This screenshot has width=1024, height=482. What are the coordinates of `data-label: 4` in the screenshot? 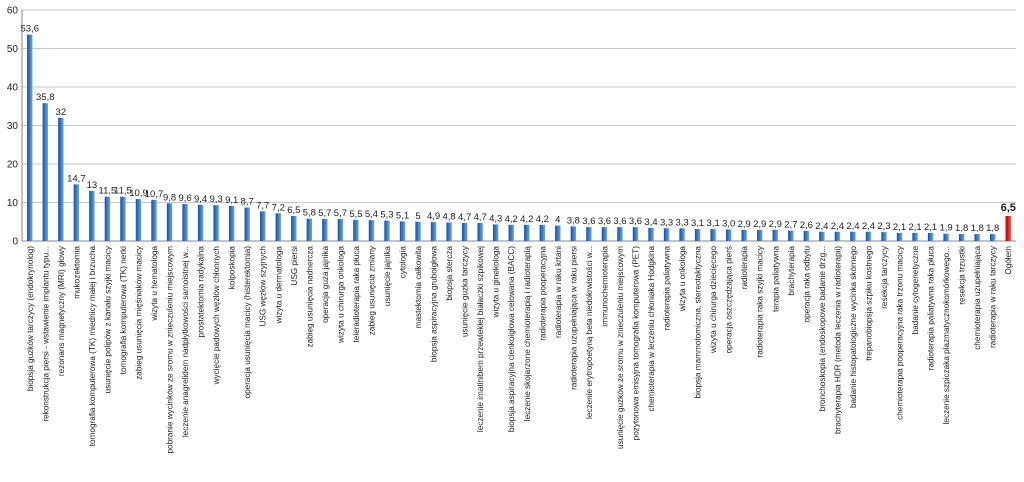 It's located at (557, 220).